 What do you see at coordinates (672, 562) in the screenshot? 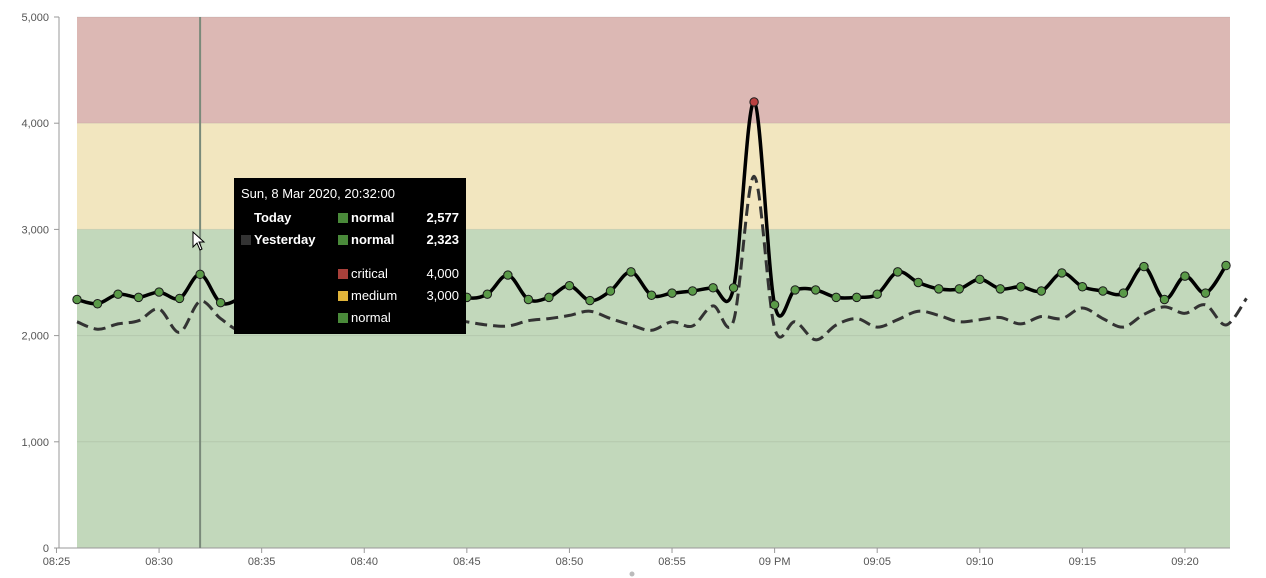
I see `x-tick-label: 08:55` at bounding box center [672, 562].